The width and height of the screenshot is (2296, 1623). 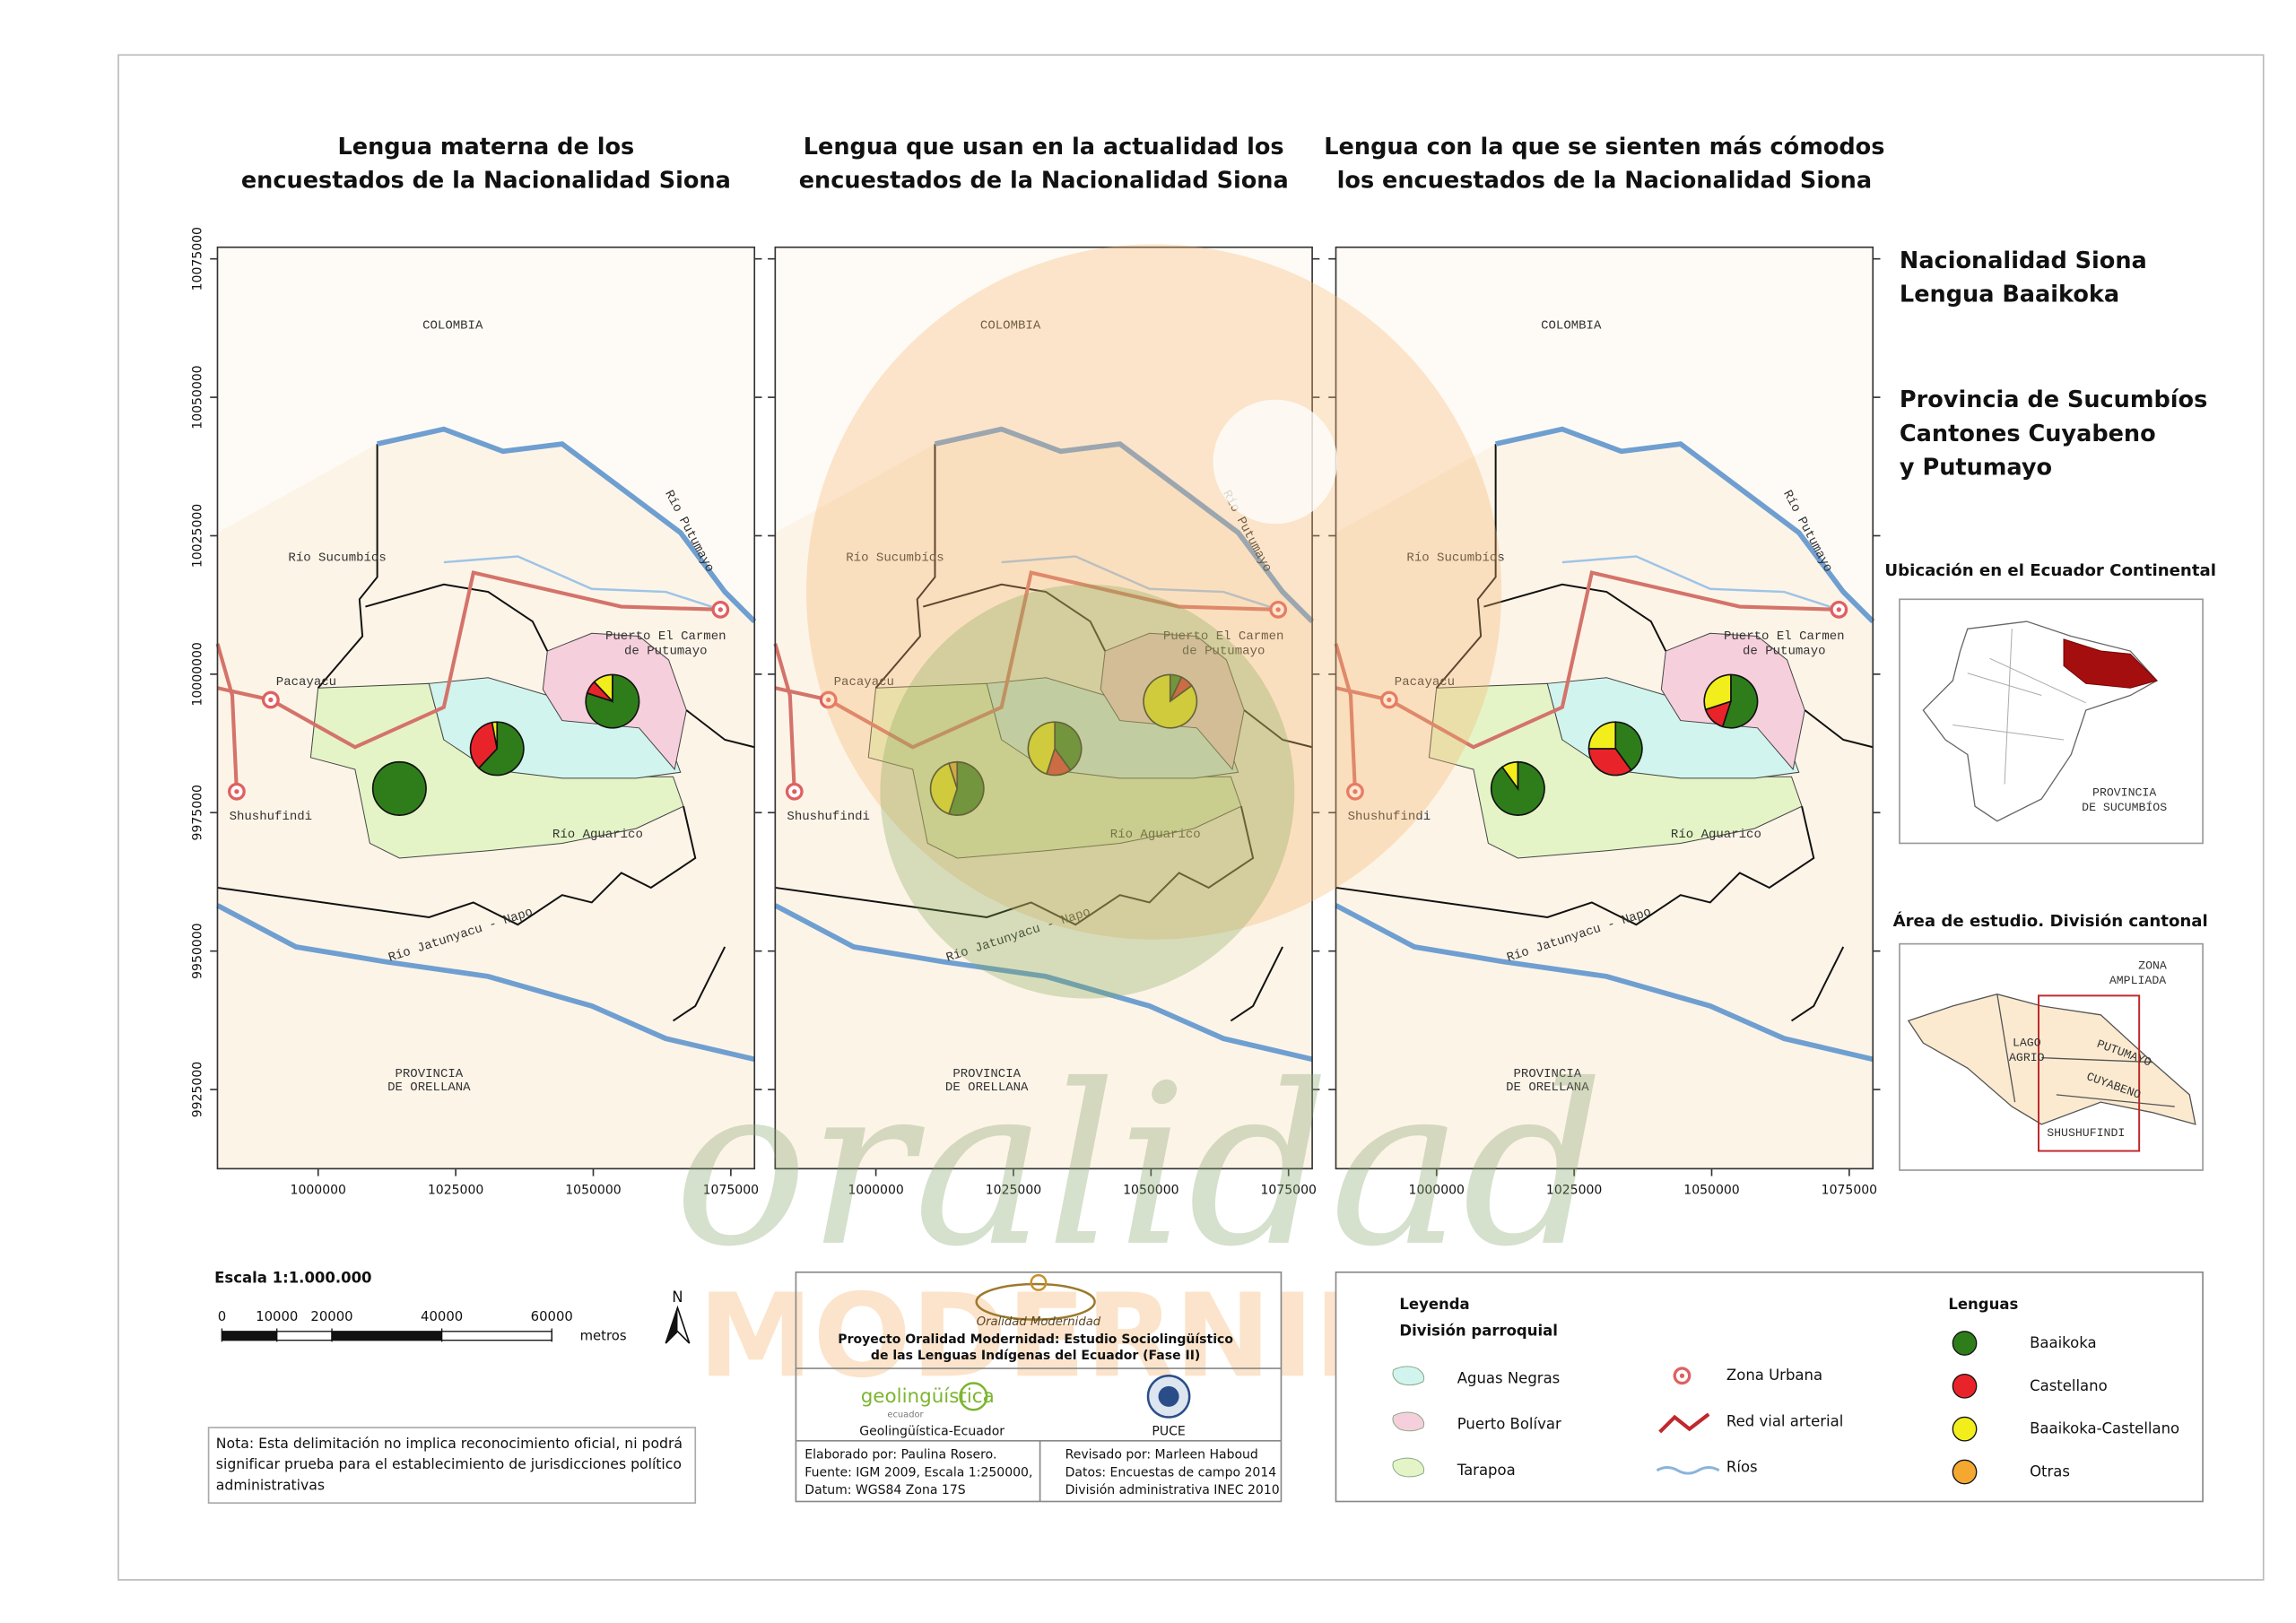 I want to click on side-heading: y Putumayo, so click(x=1976, y=469).